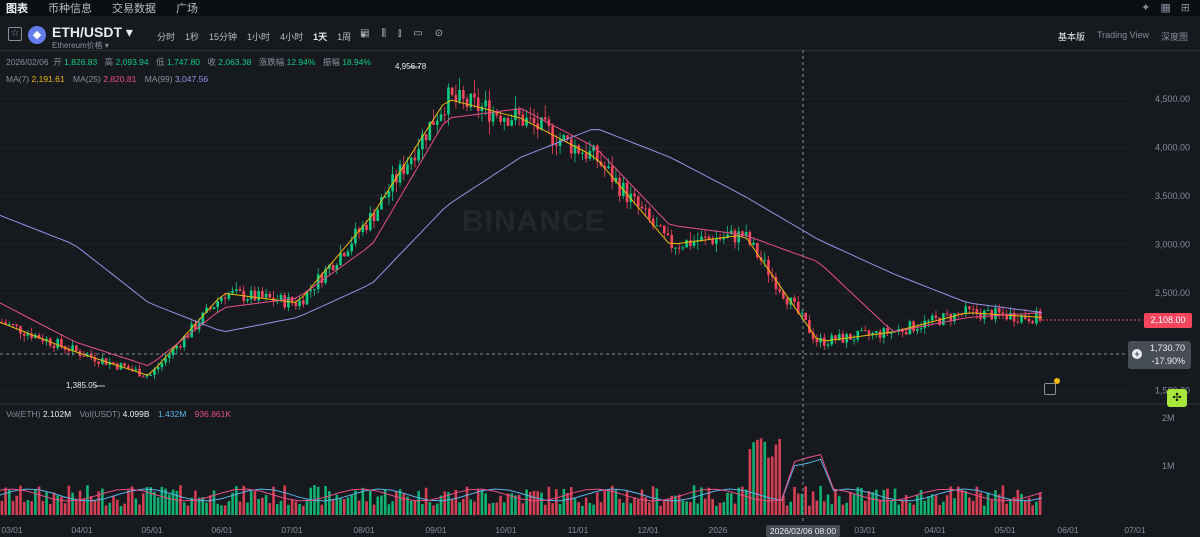 This screenshot has height=537, width=1200. I want to click on price-axis-label: 3,500.00, so click(1172, 196).